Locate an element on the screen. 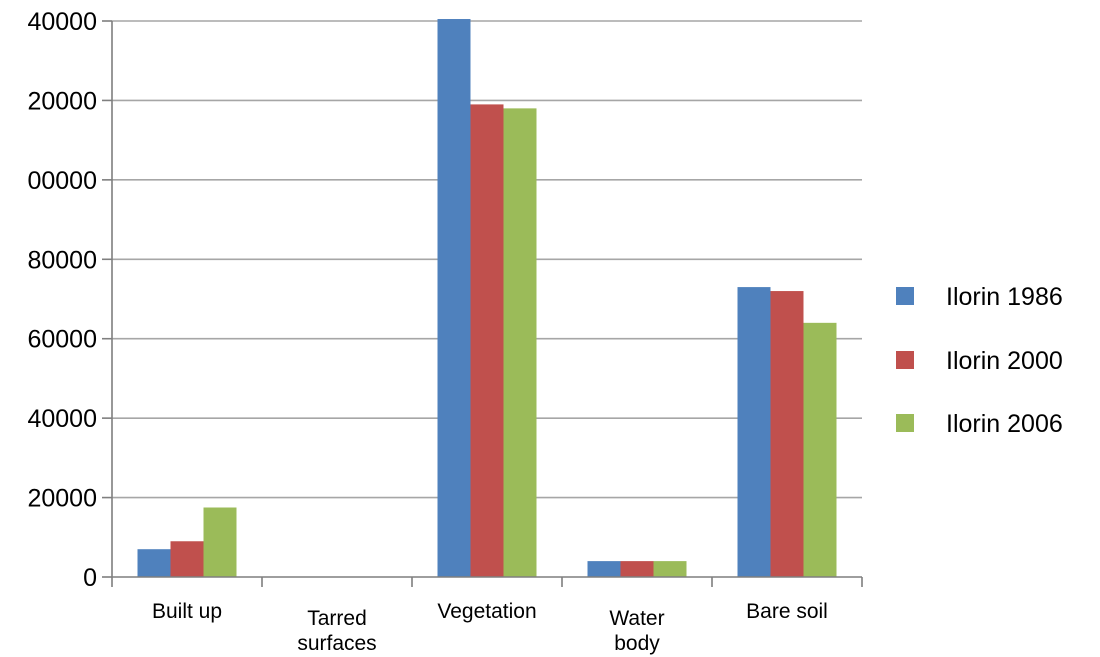  x-tick-label-line: Built up is located at coordinates (187, 611).